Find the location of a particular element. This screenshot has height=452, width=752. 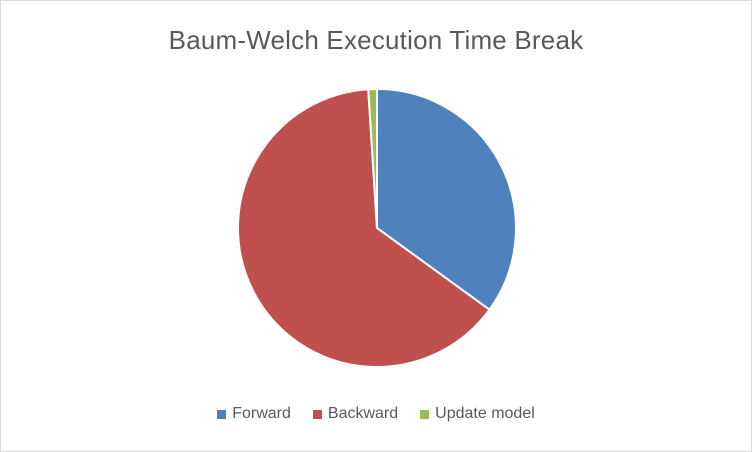

legend-item-backward: Backward is located at coordinates (355, 414).